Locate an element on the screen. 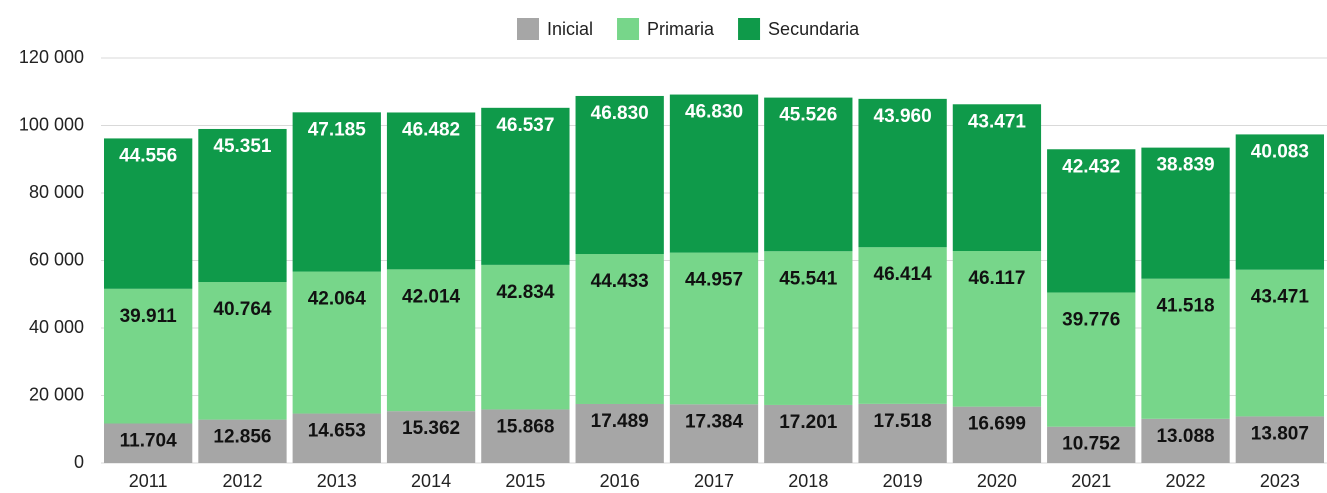  y-tick-label: 40 000 is located at coordinates (56, 327).